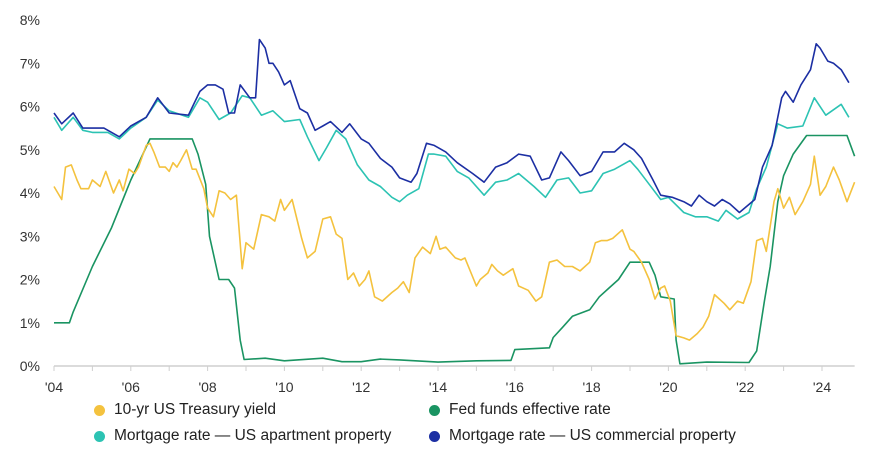  What do you see at coordinates (30, 20) in the screenshot?
I see `y-tick-label: 8%` at bounding box center [30, 20].